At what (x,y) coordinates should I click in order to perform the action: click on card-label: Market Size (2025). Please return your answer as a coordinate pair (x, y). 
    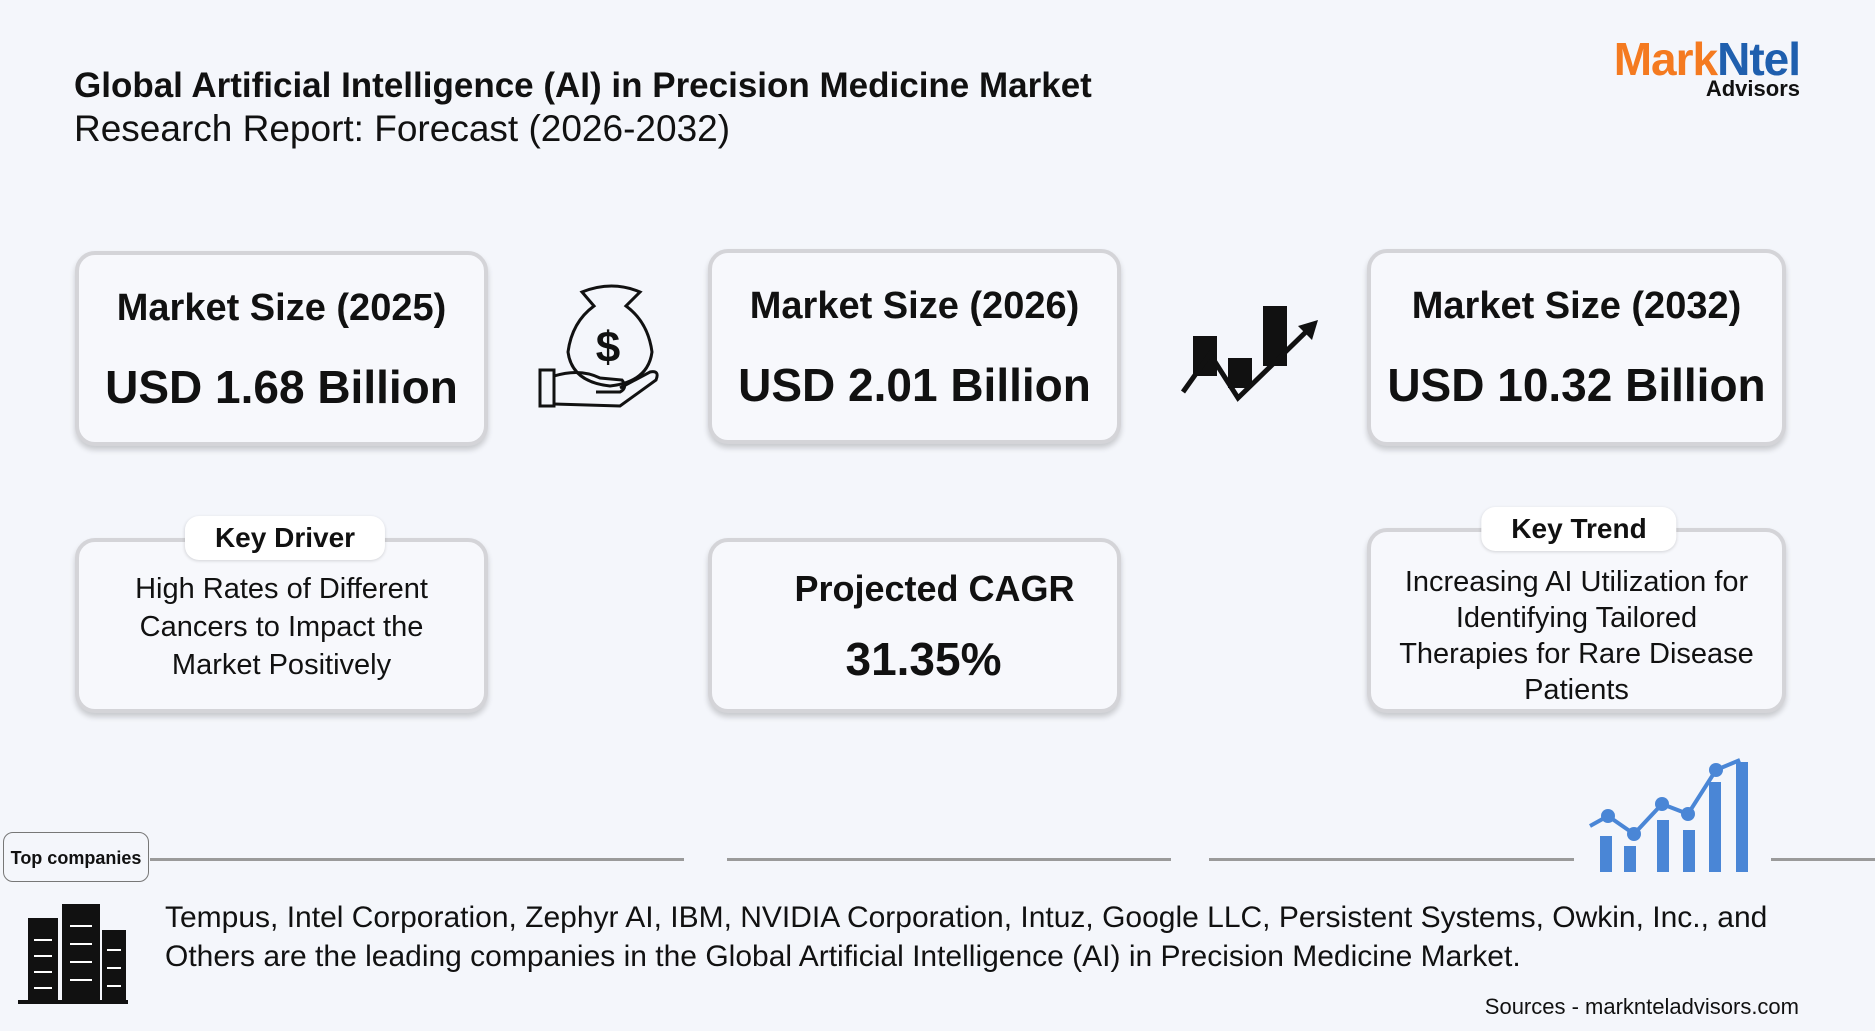
    Looking at the image, I should click on (281, 308).